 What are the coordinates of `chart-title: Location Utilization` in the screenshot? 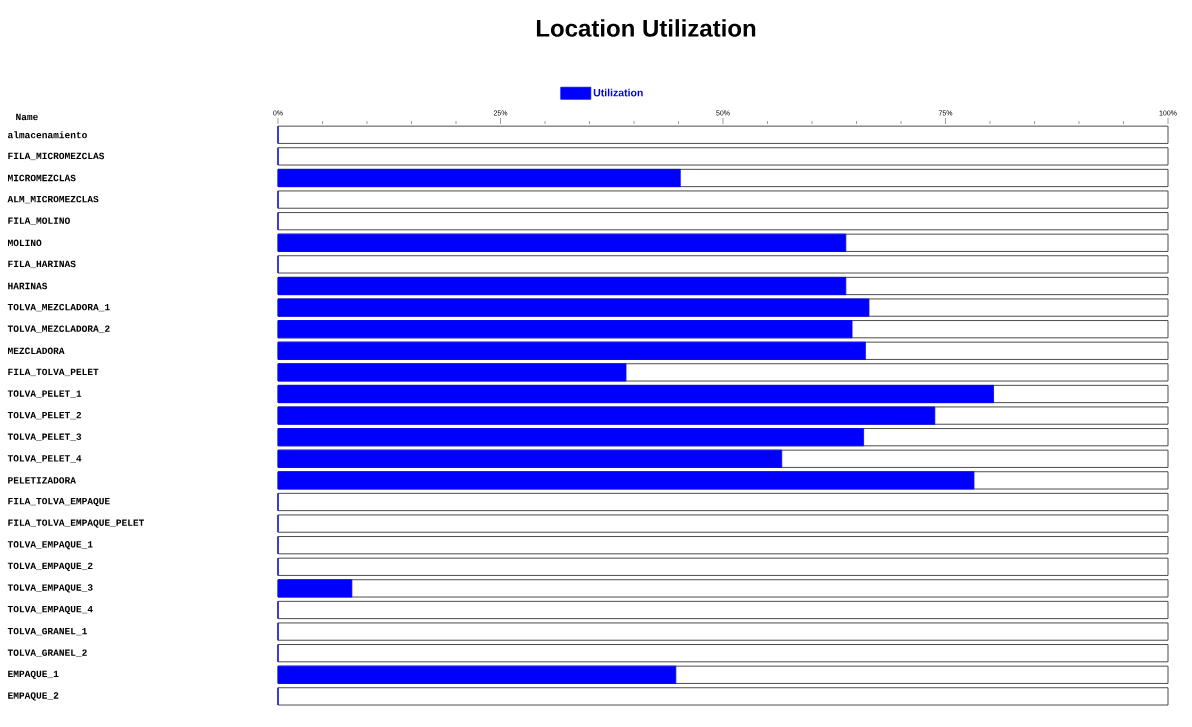 It's located at (646, 28).